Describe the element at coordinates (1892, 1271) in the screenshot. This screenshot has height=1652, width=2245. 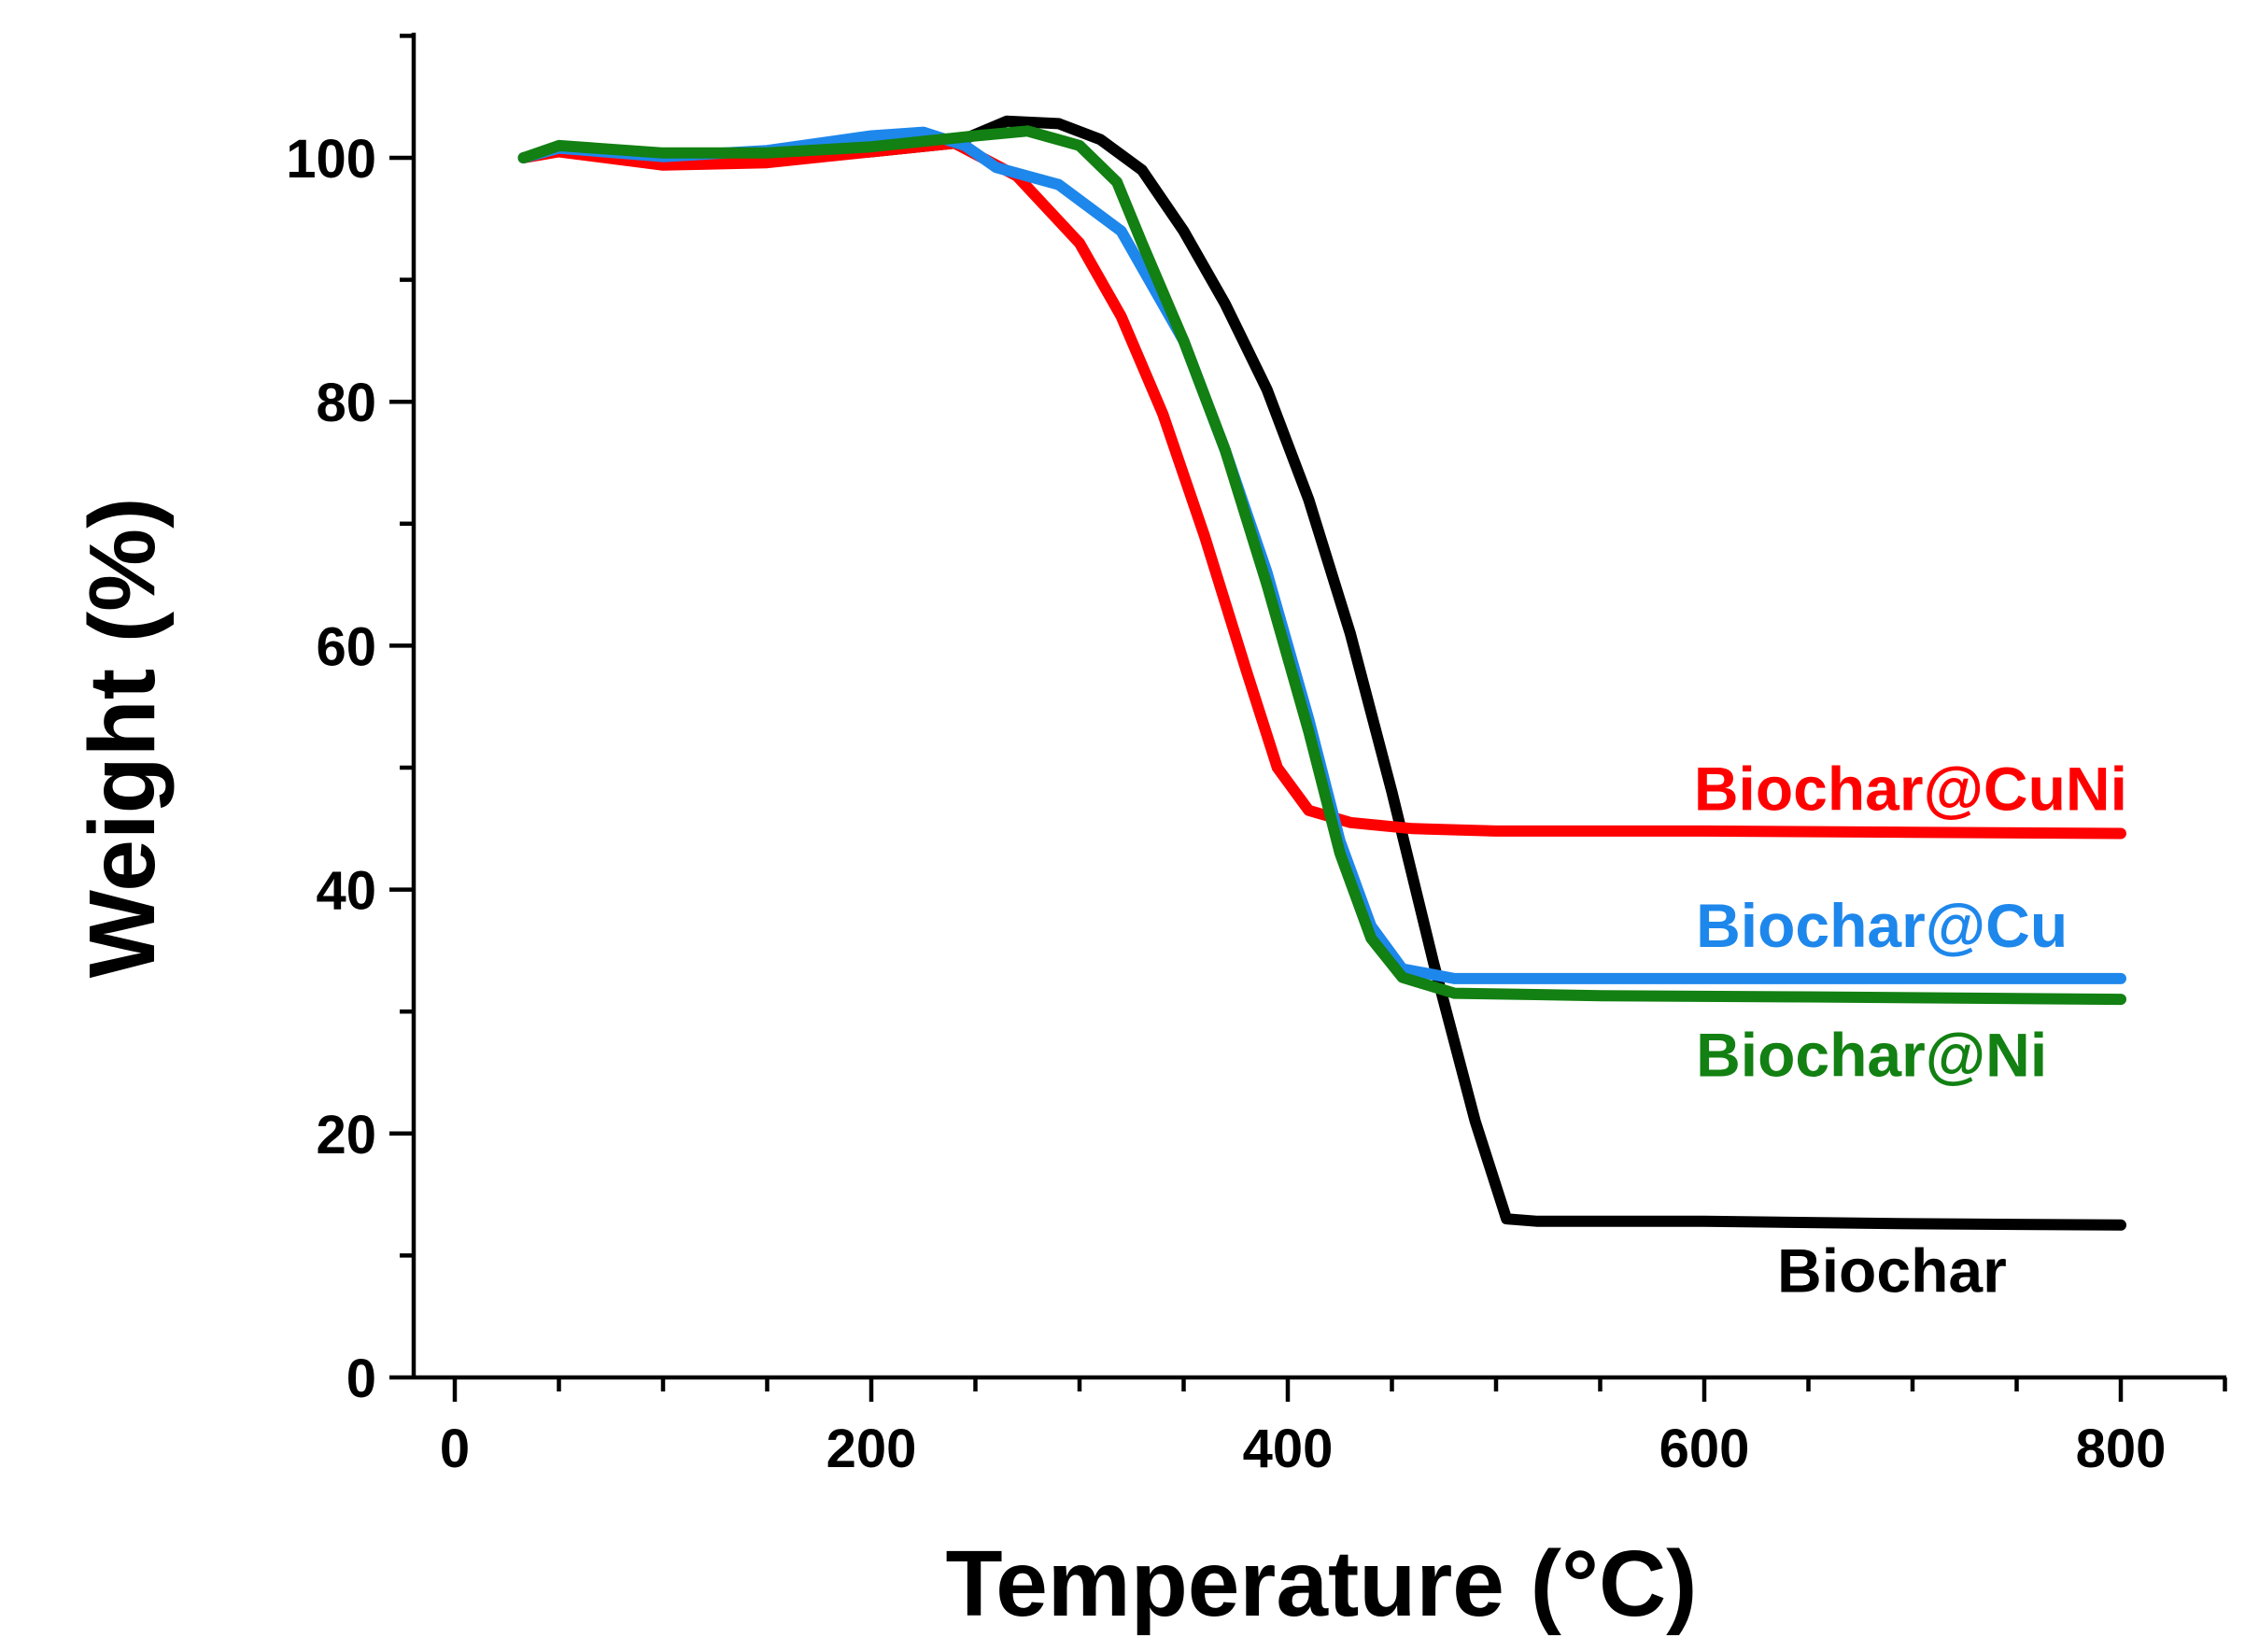
I see `series-label-biochar: Biochar` at that location.